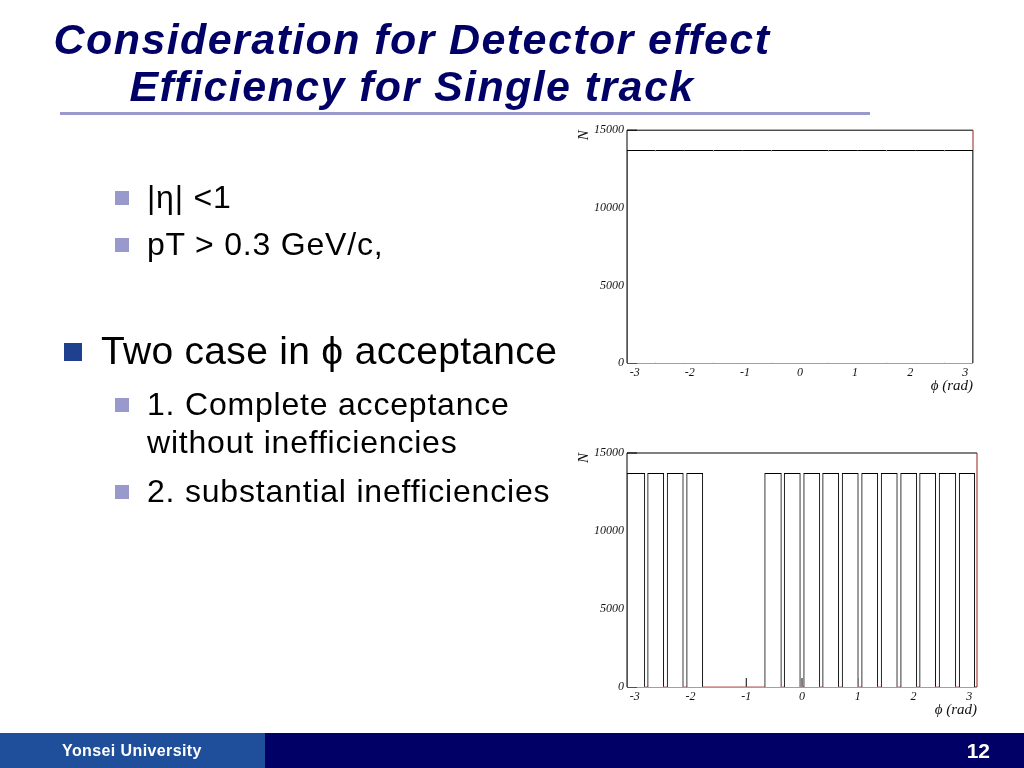 This screenshot has width=1024, height=768. What do you see at coordinates (412, 62) in the screenshot?
I see `text: Consideration for Detector effect Efficiency for Single track` at bounding box center [412, 62].